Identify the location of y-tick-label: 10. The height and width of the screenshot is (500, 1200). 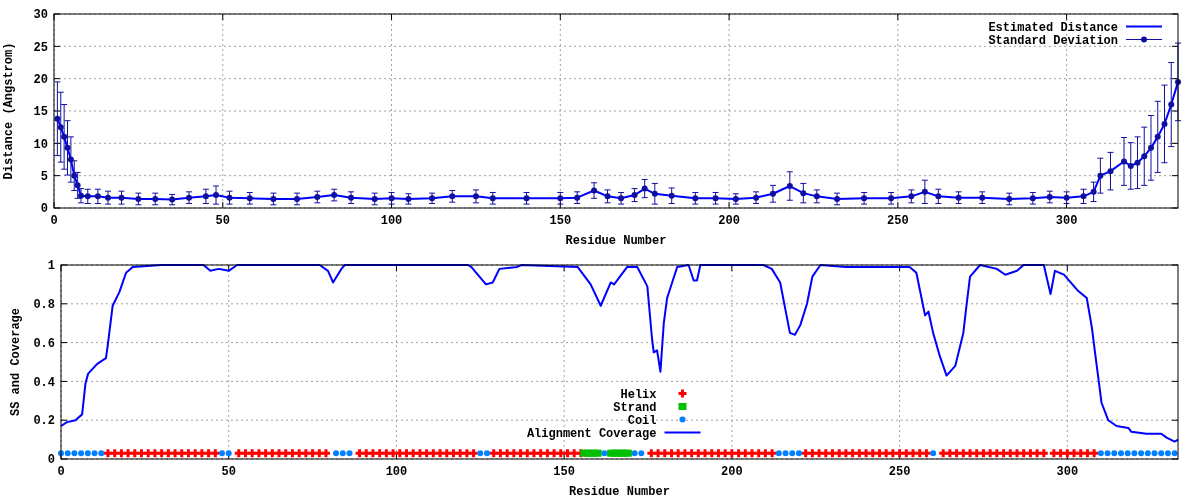
(40, 144).